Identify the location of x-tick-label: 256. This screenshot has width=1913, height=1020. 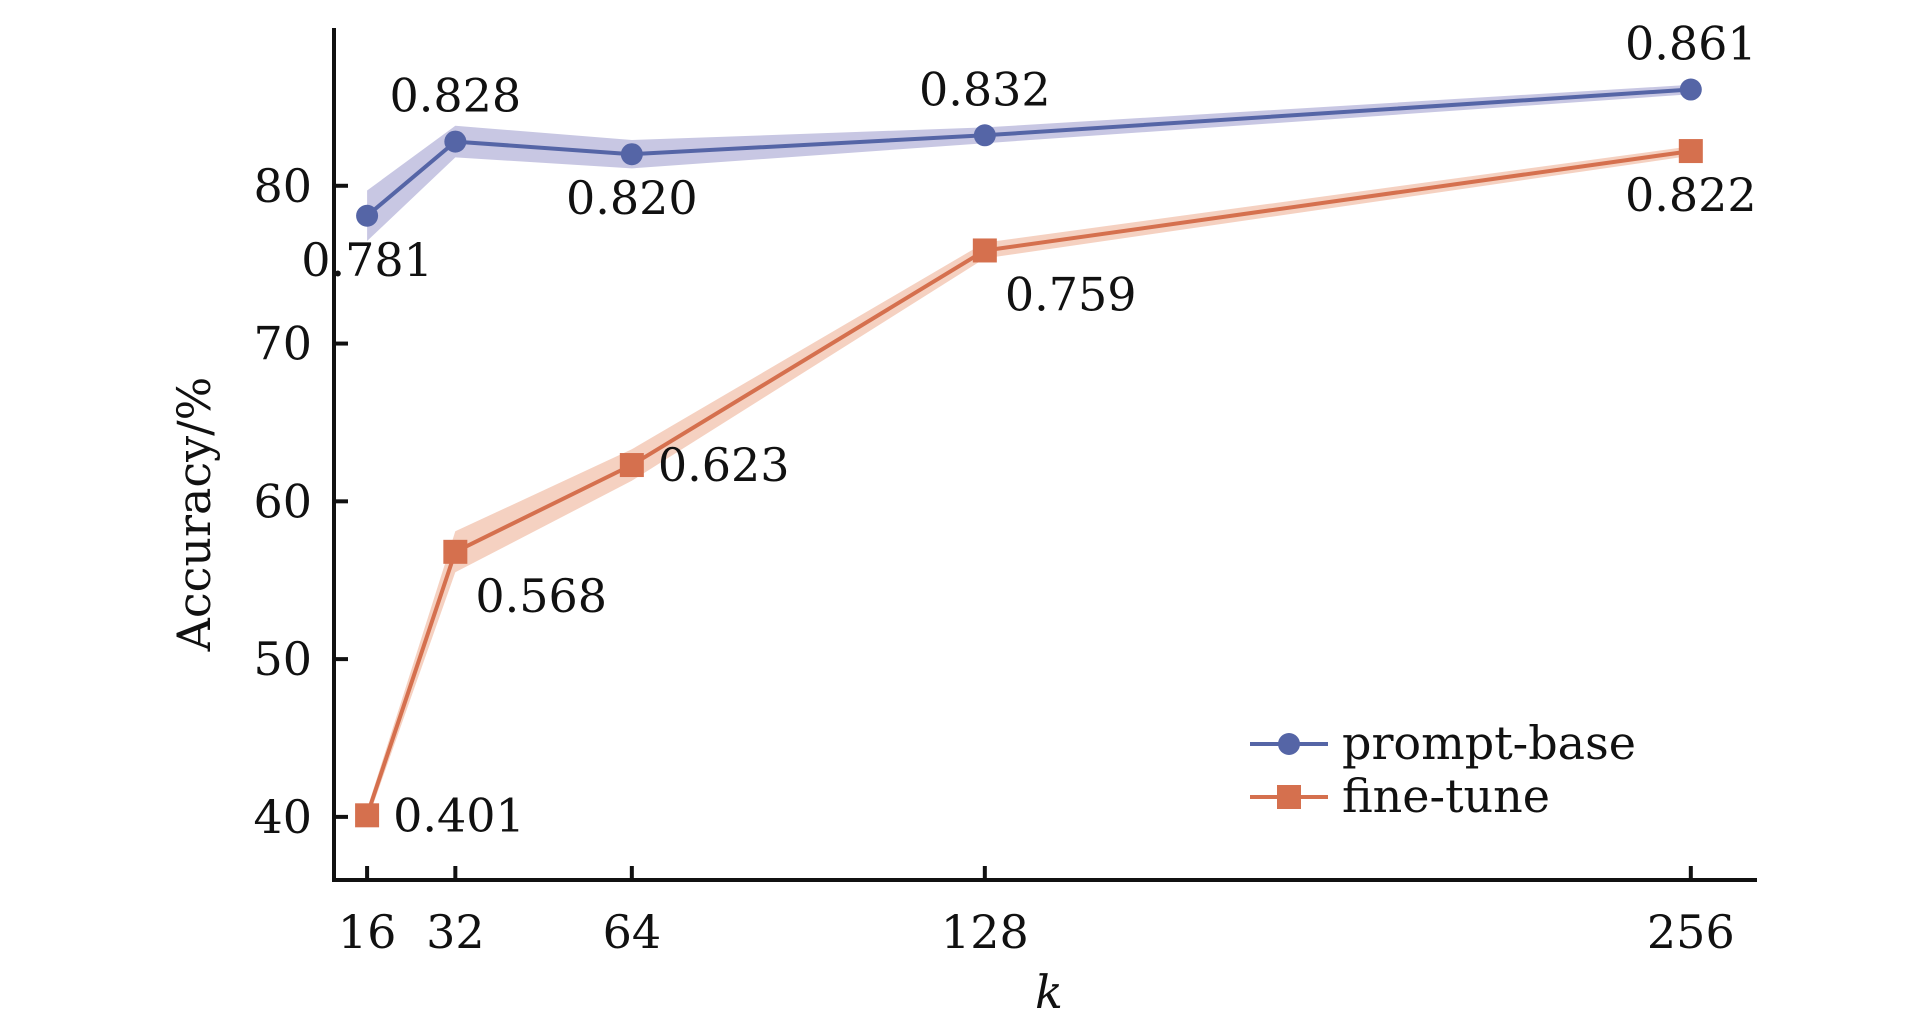
(1691, 932).